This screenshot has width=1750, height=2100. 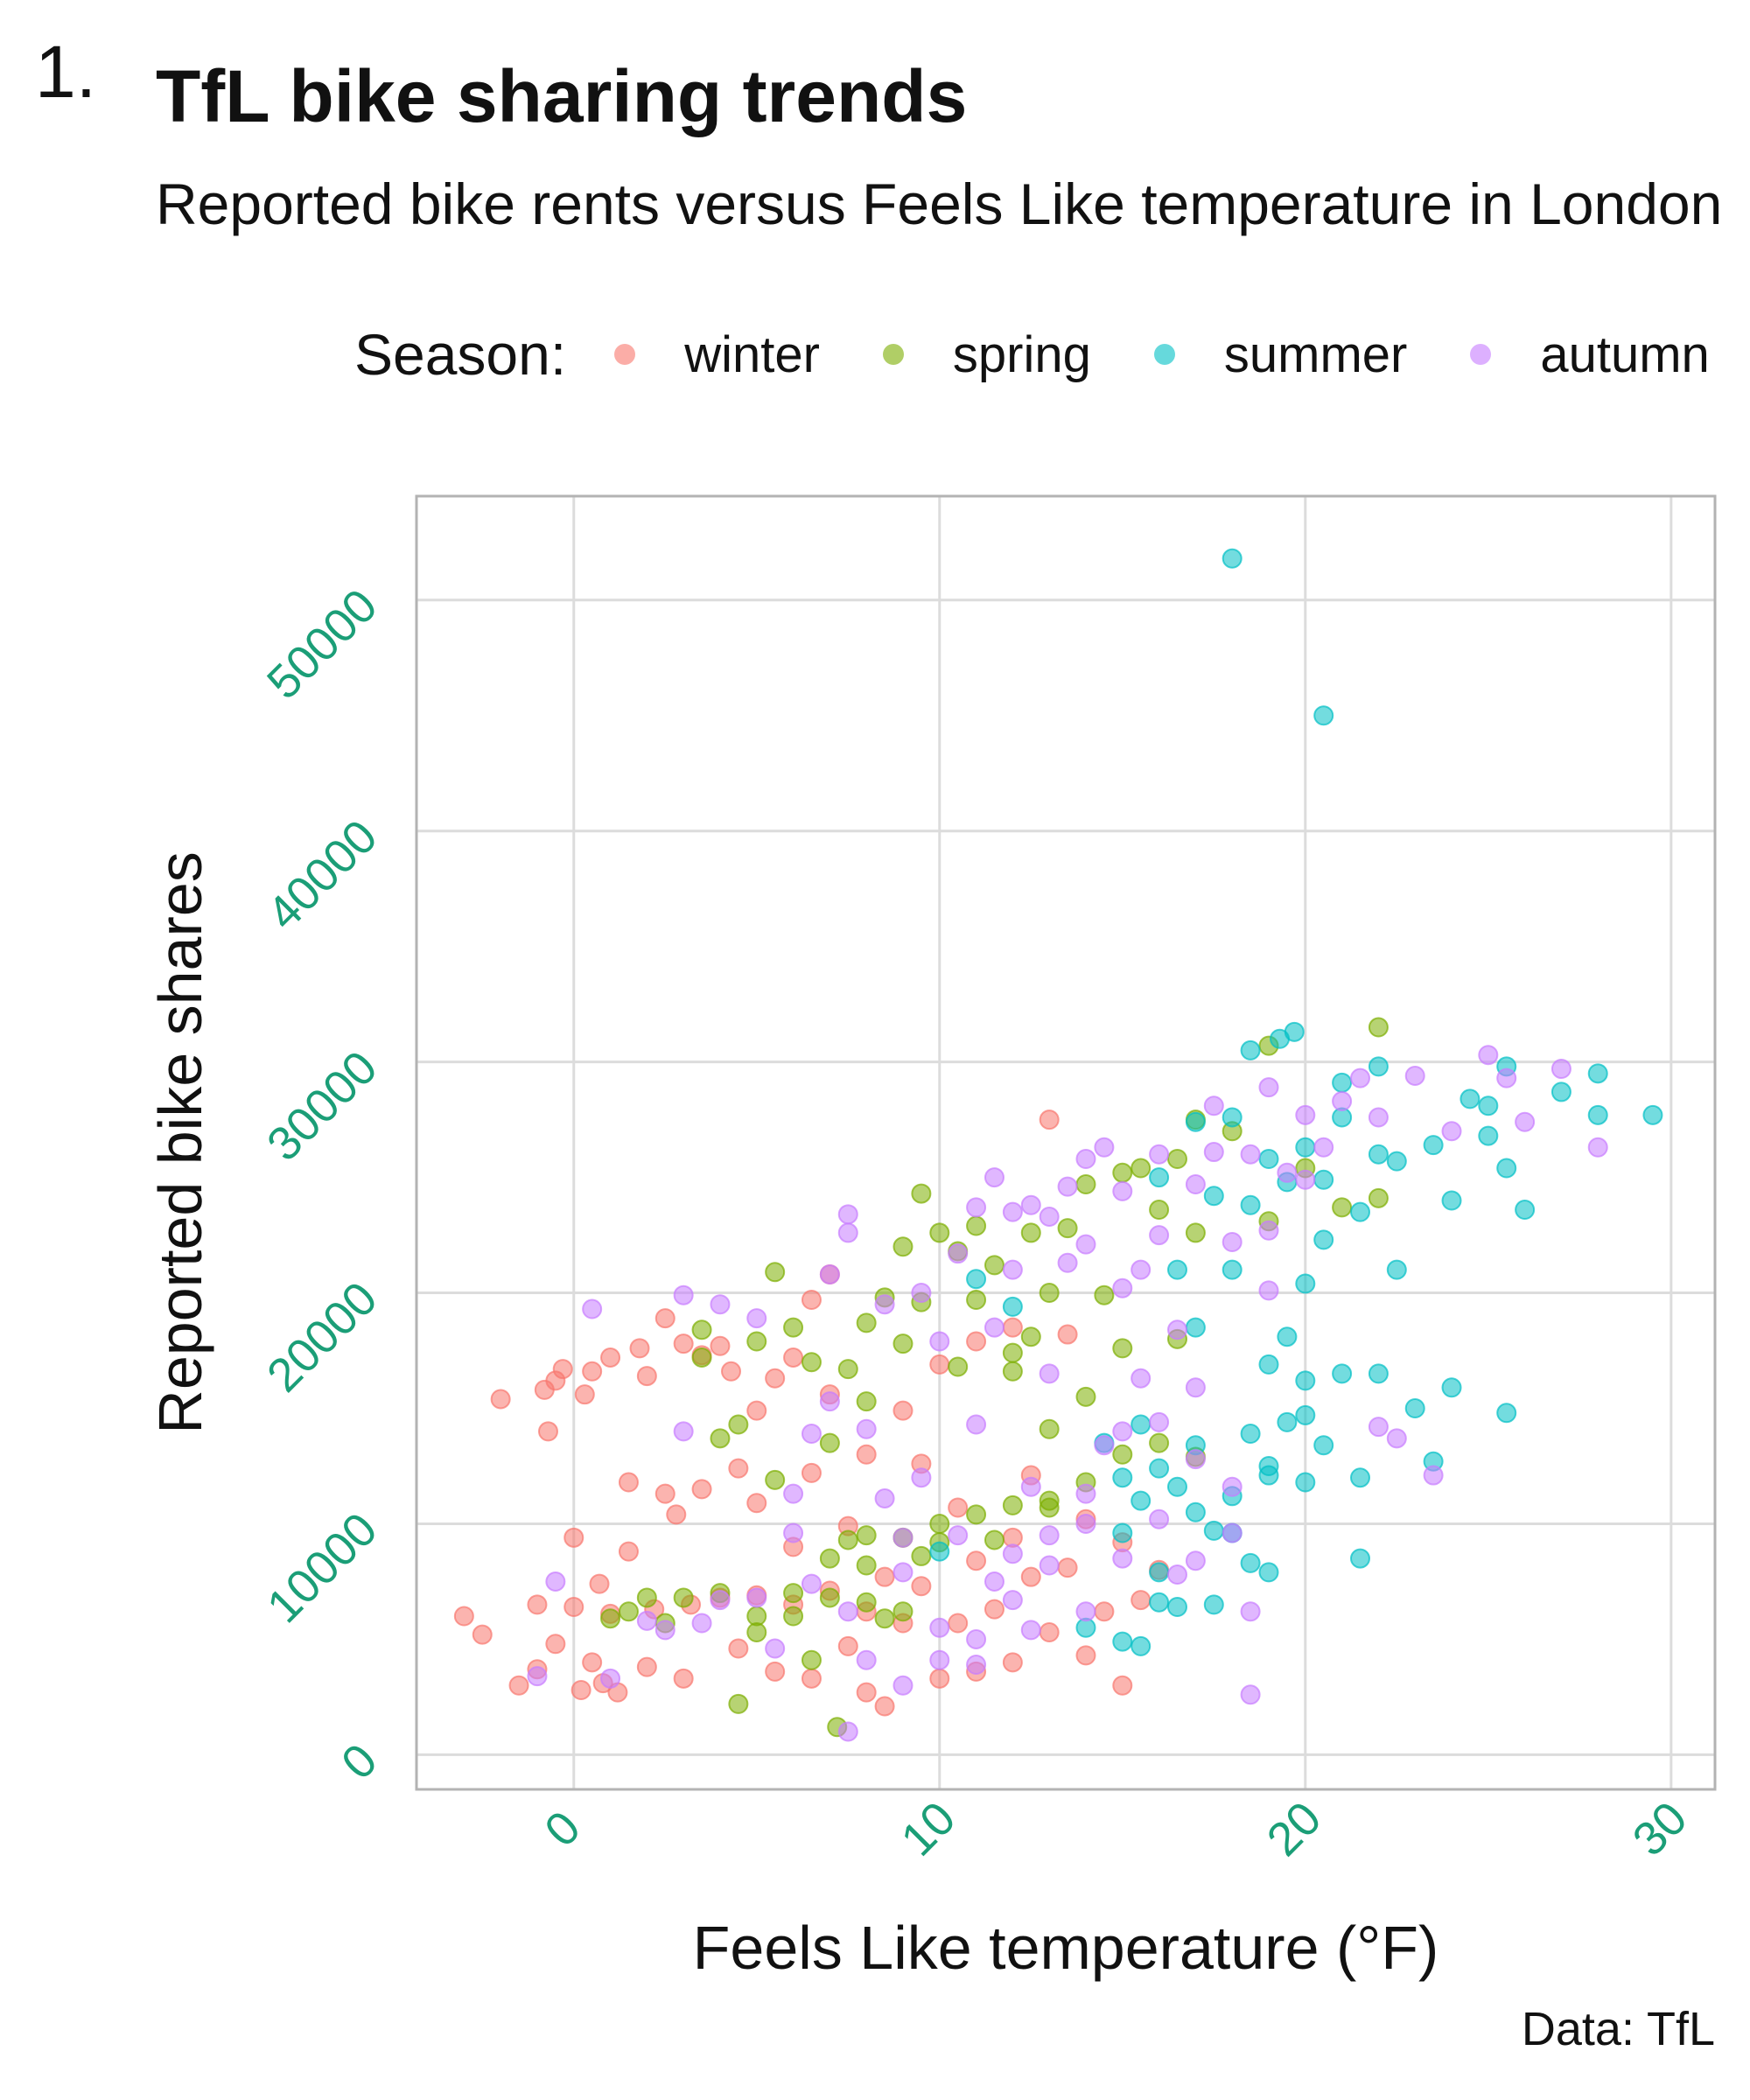 I want to click on x-tick-label: 0, so click(x=563, y=1829).